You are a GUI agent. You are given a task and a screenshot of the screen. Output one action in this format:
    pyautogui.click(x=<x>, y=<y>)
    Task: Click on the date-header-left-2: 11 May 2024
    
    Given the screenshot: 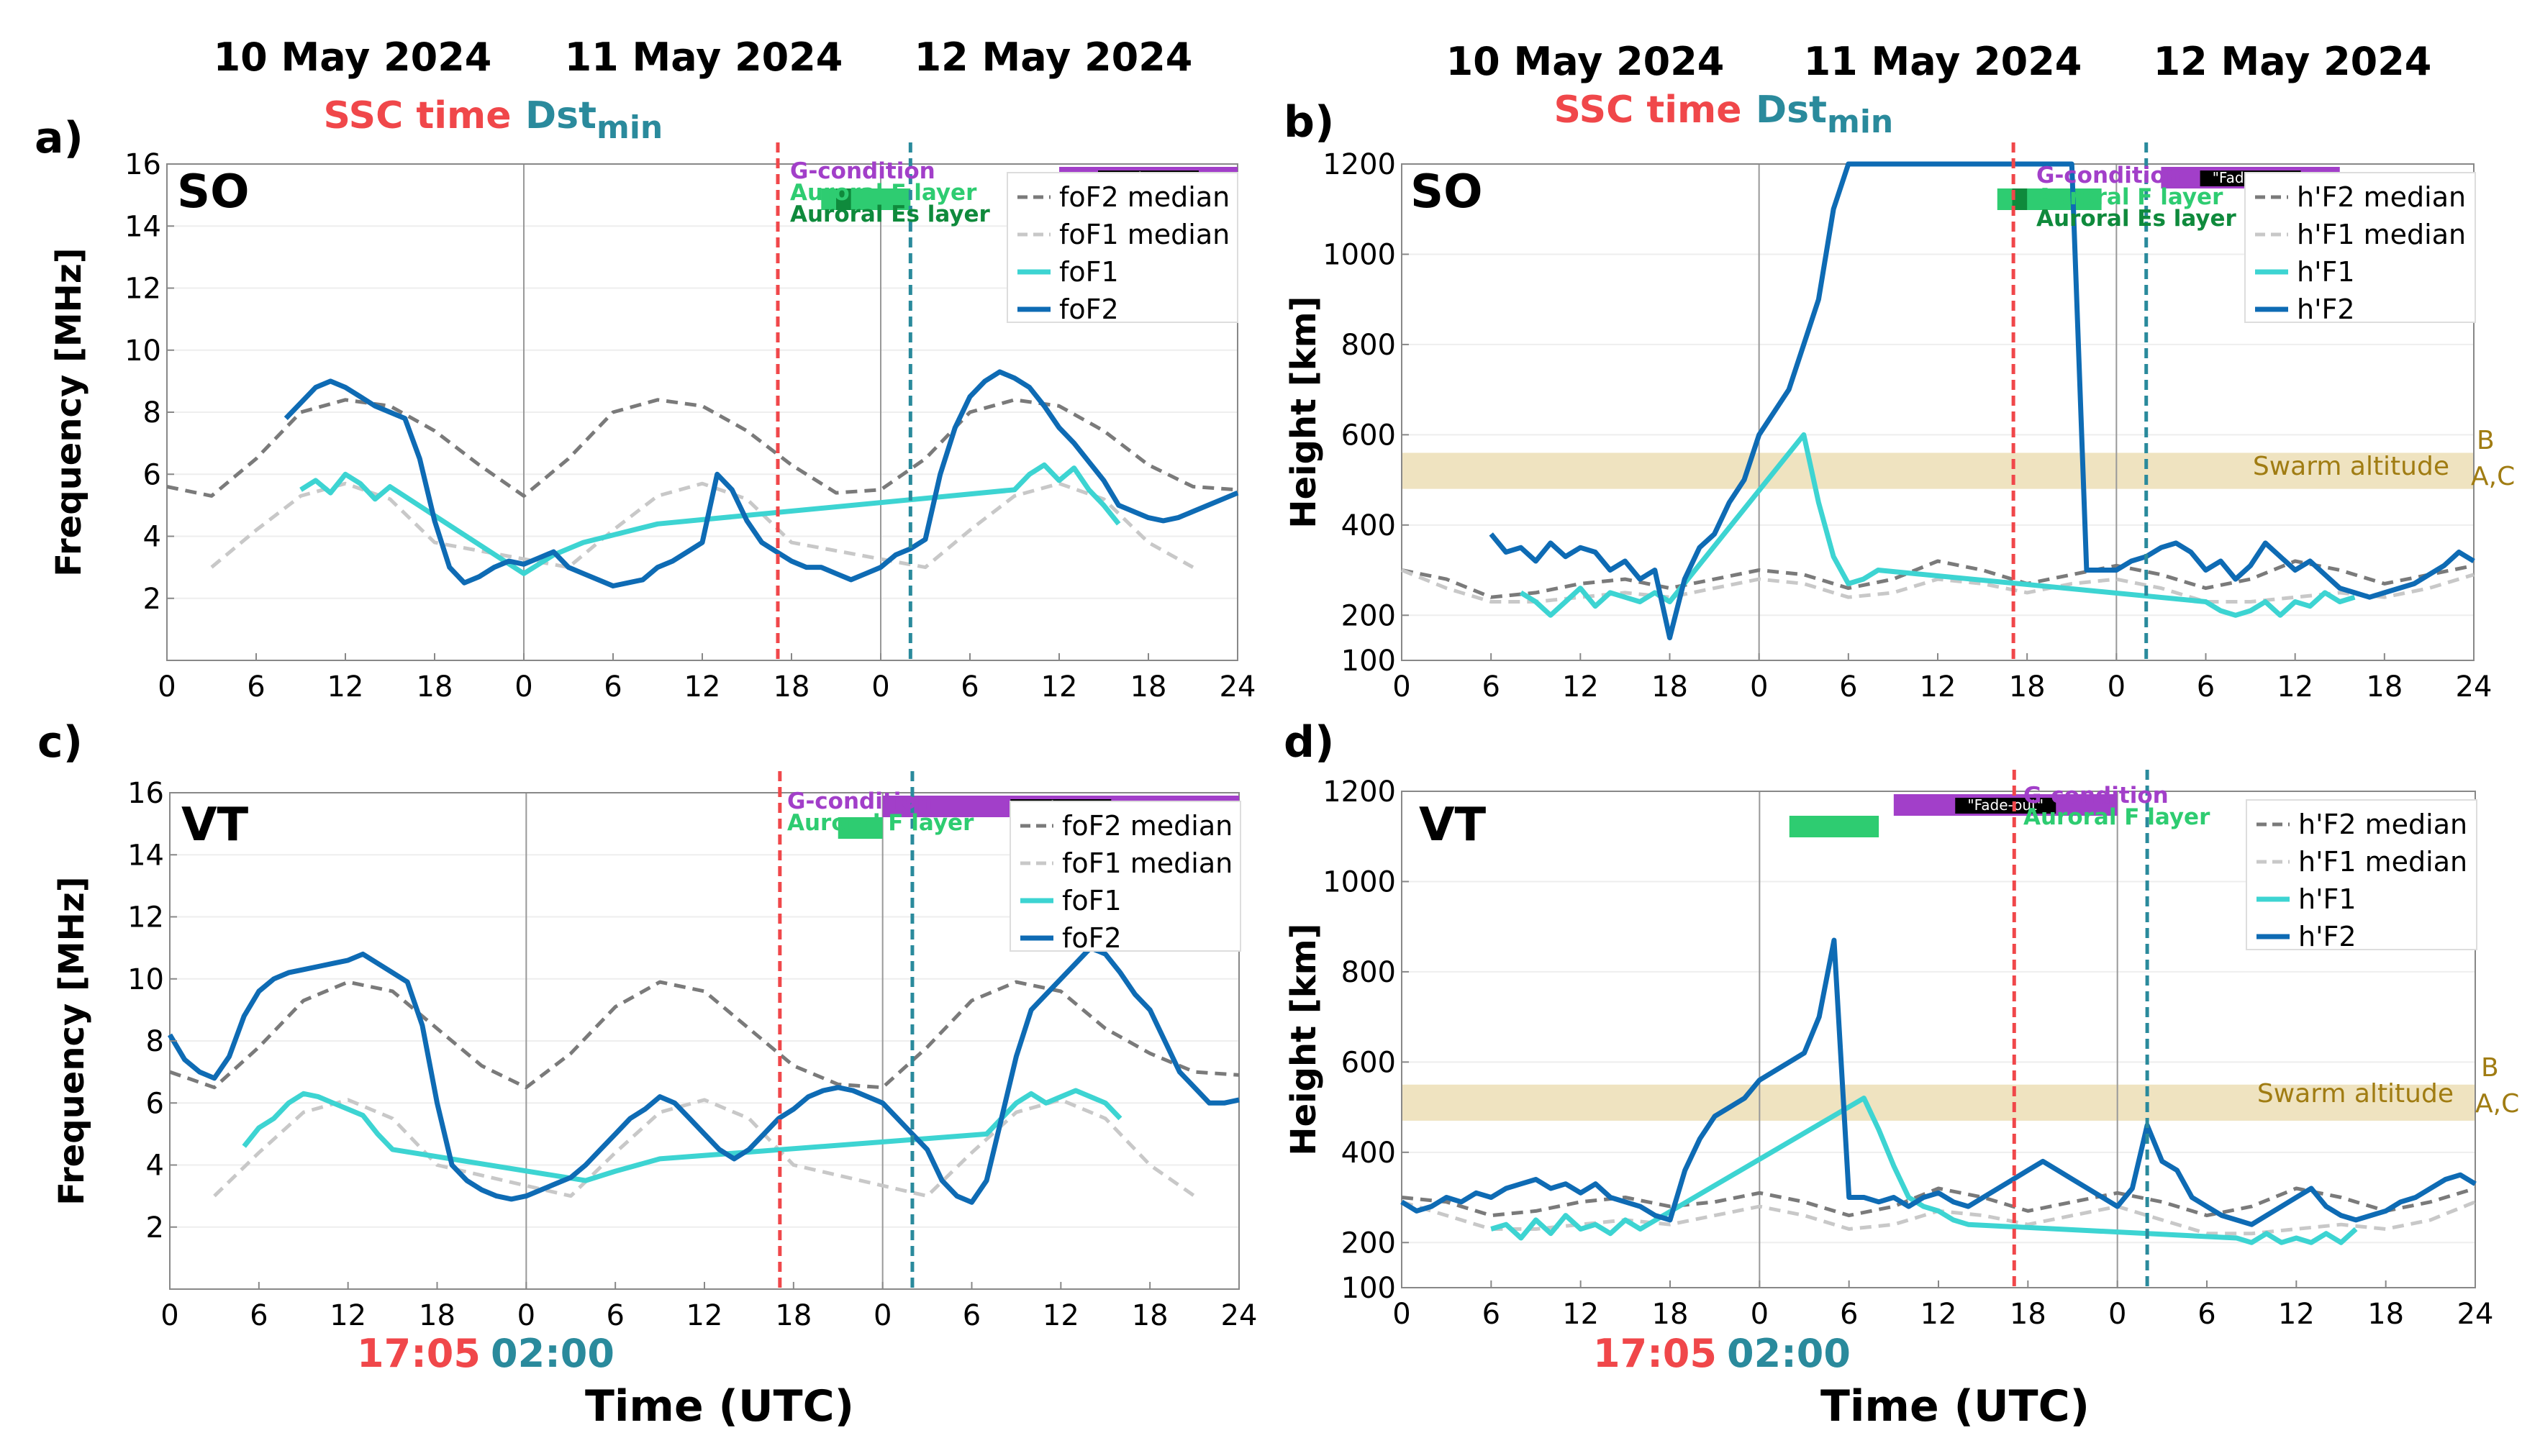 What is the action you would take?
    pyautogui.click(x=704, y=57)
    